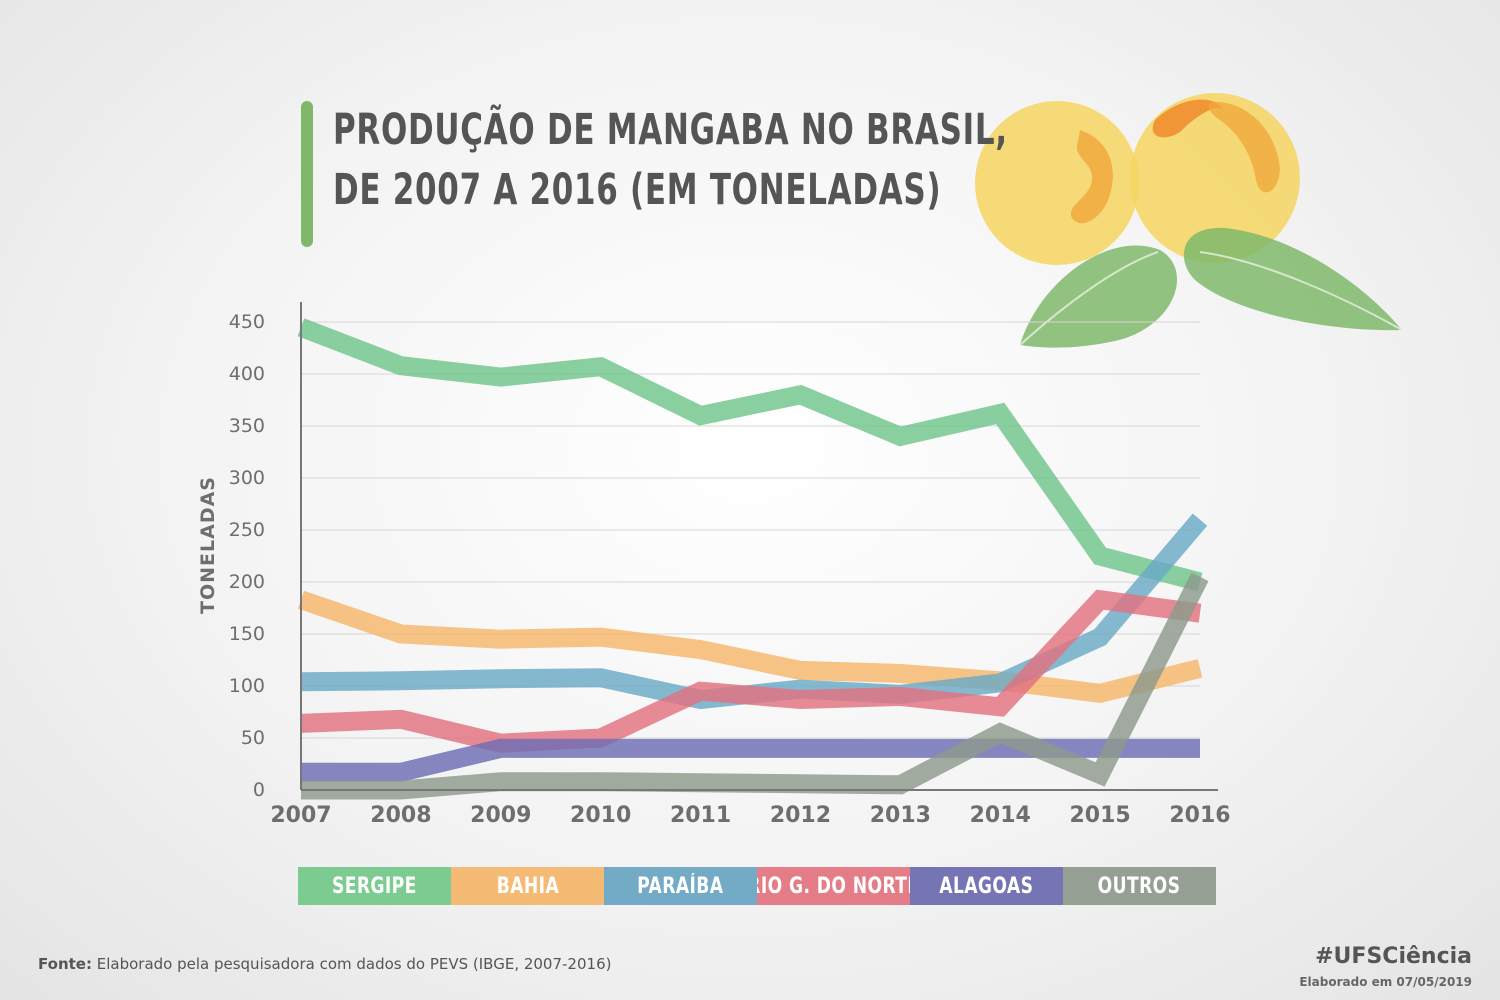 The width and height of the screenshot is (1500, 1000). What do you see at coordinates (670, 130) in the screenshot?
I see `chart-title-line-1: PRODUÇÃO DE MANGABA NO BRASIL,` at bounding box center [670, 130].